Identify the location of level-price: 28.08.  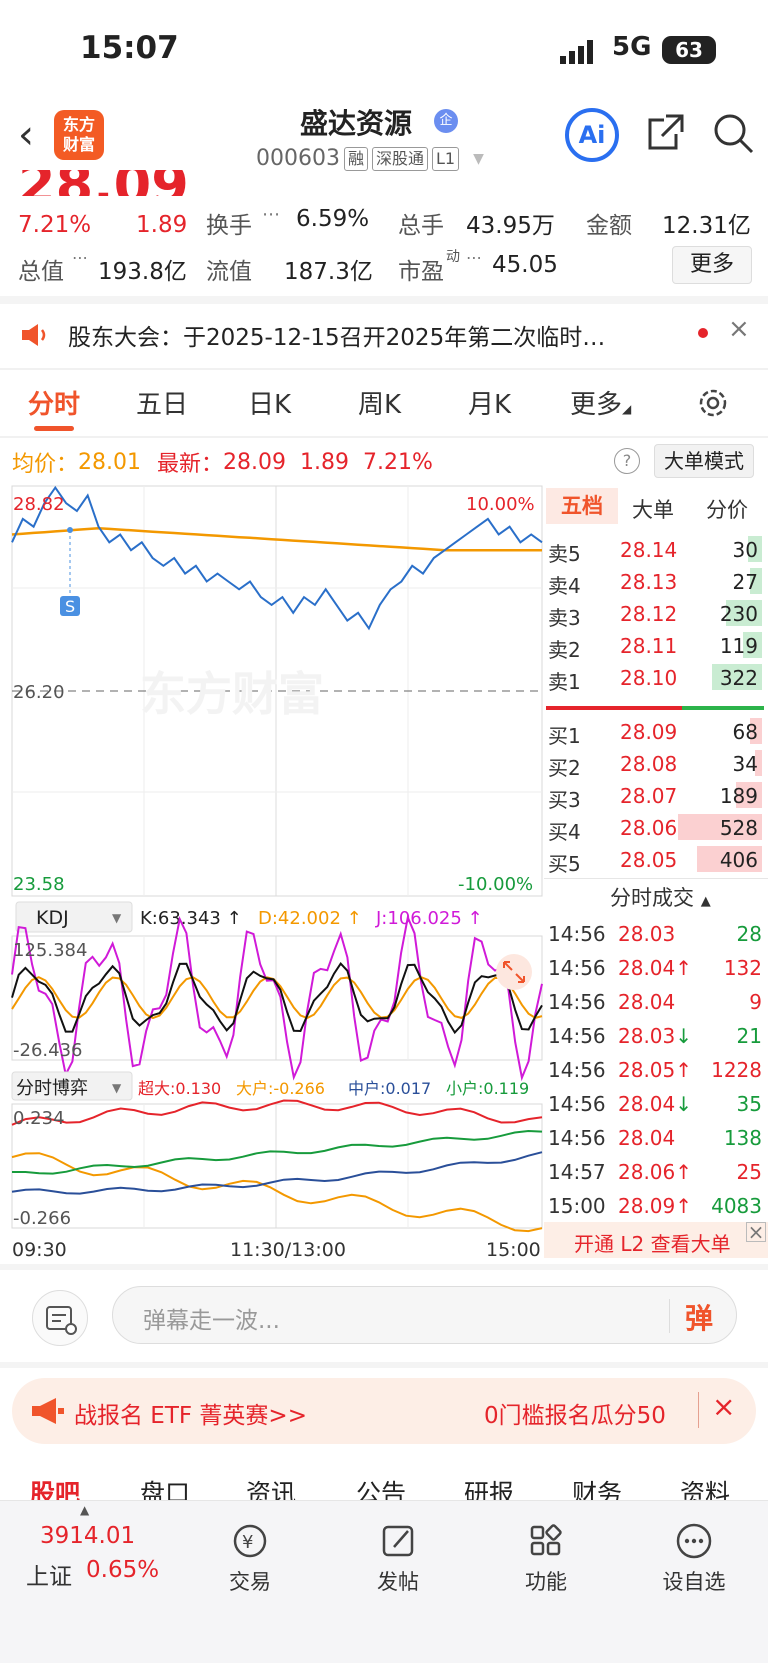
(649, 764).